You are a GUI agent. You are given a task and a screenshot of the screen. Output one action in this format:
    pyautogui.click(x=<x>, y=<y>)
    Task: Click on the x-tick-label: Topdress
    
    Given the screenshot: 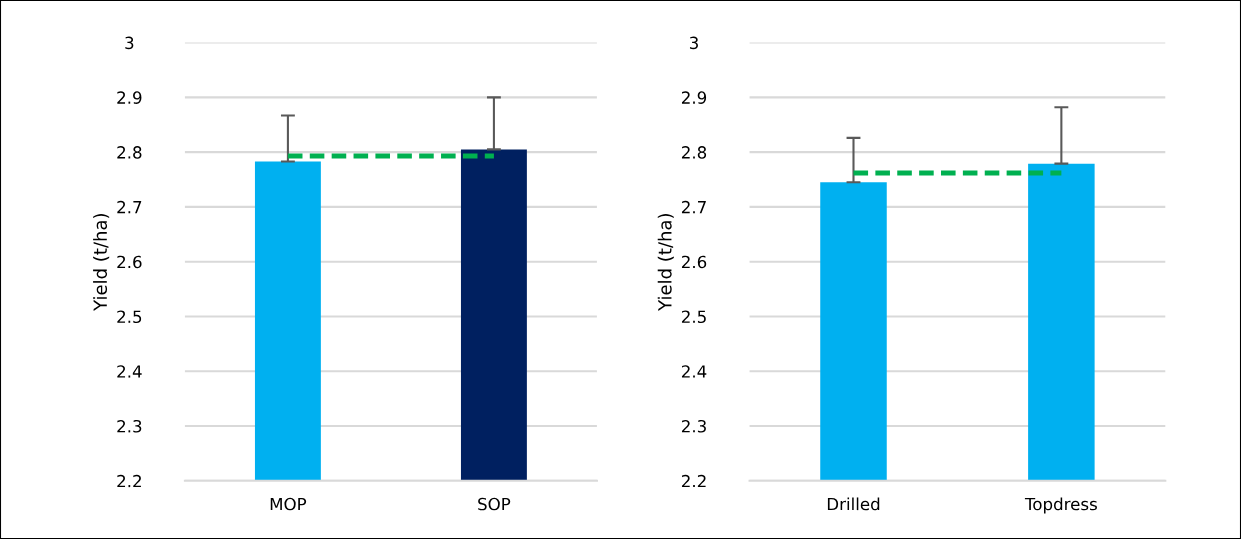 What is the action you would take?
    pyautogui.click(x=1060, y=505)
    